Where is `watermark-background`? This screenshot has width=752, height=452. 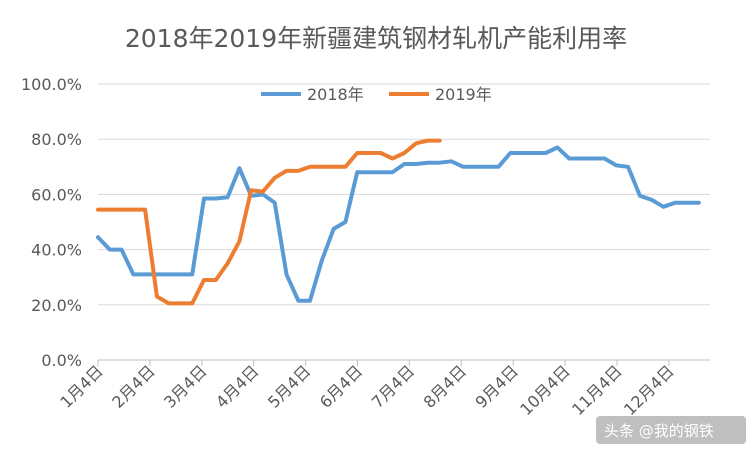
watermark-background is located at coordinates (671, 430).